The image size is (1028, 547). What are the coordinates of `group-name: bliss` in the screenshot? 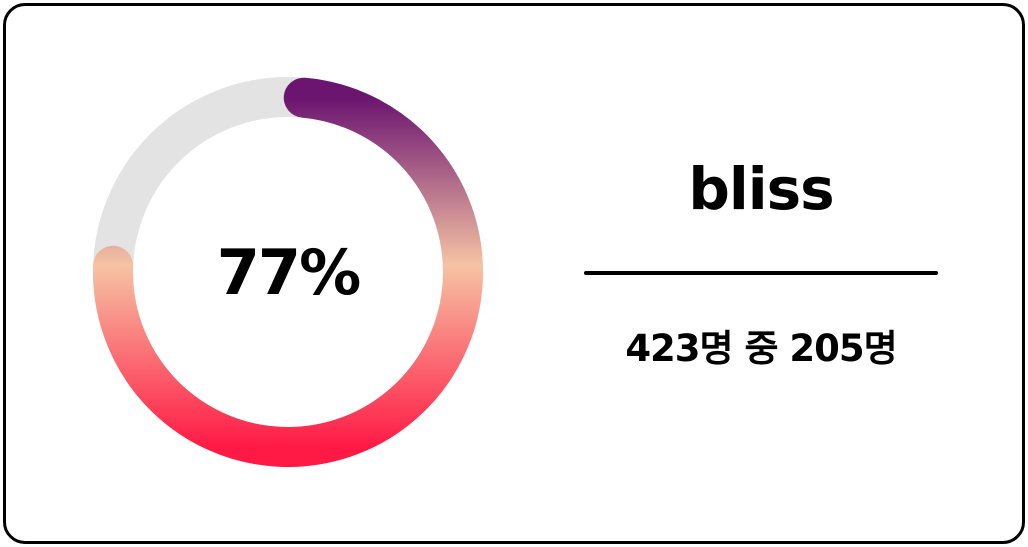 It's located at (761, 189).